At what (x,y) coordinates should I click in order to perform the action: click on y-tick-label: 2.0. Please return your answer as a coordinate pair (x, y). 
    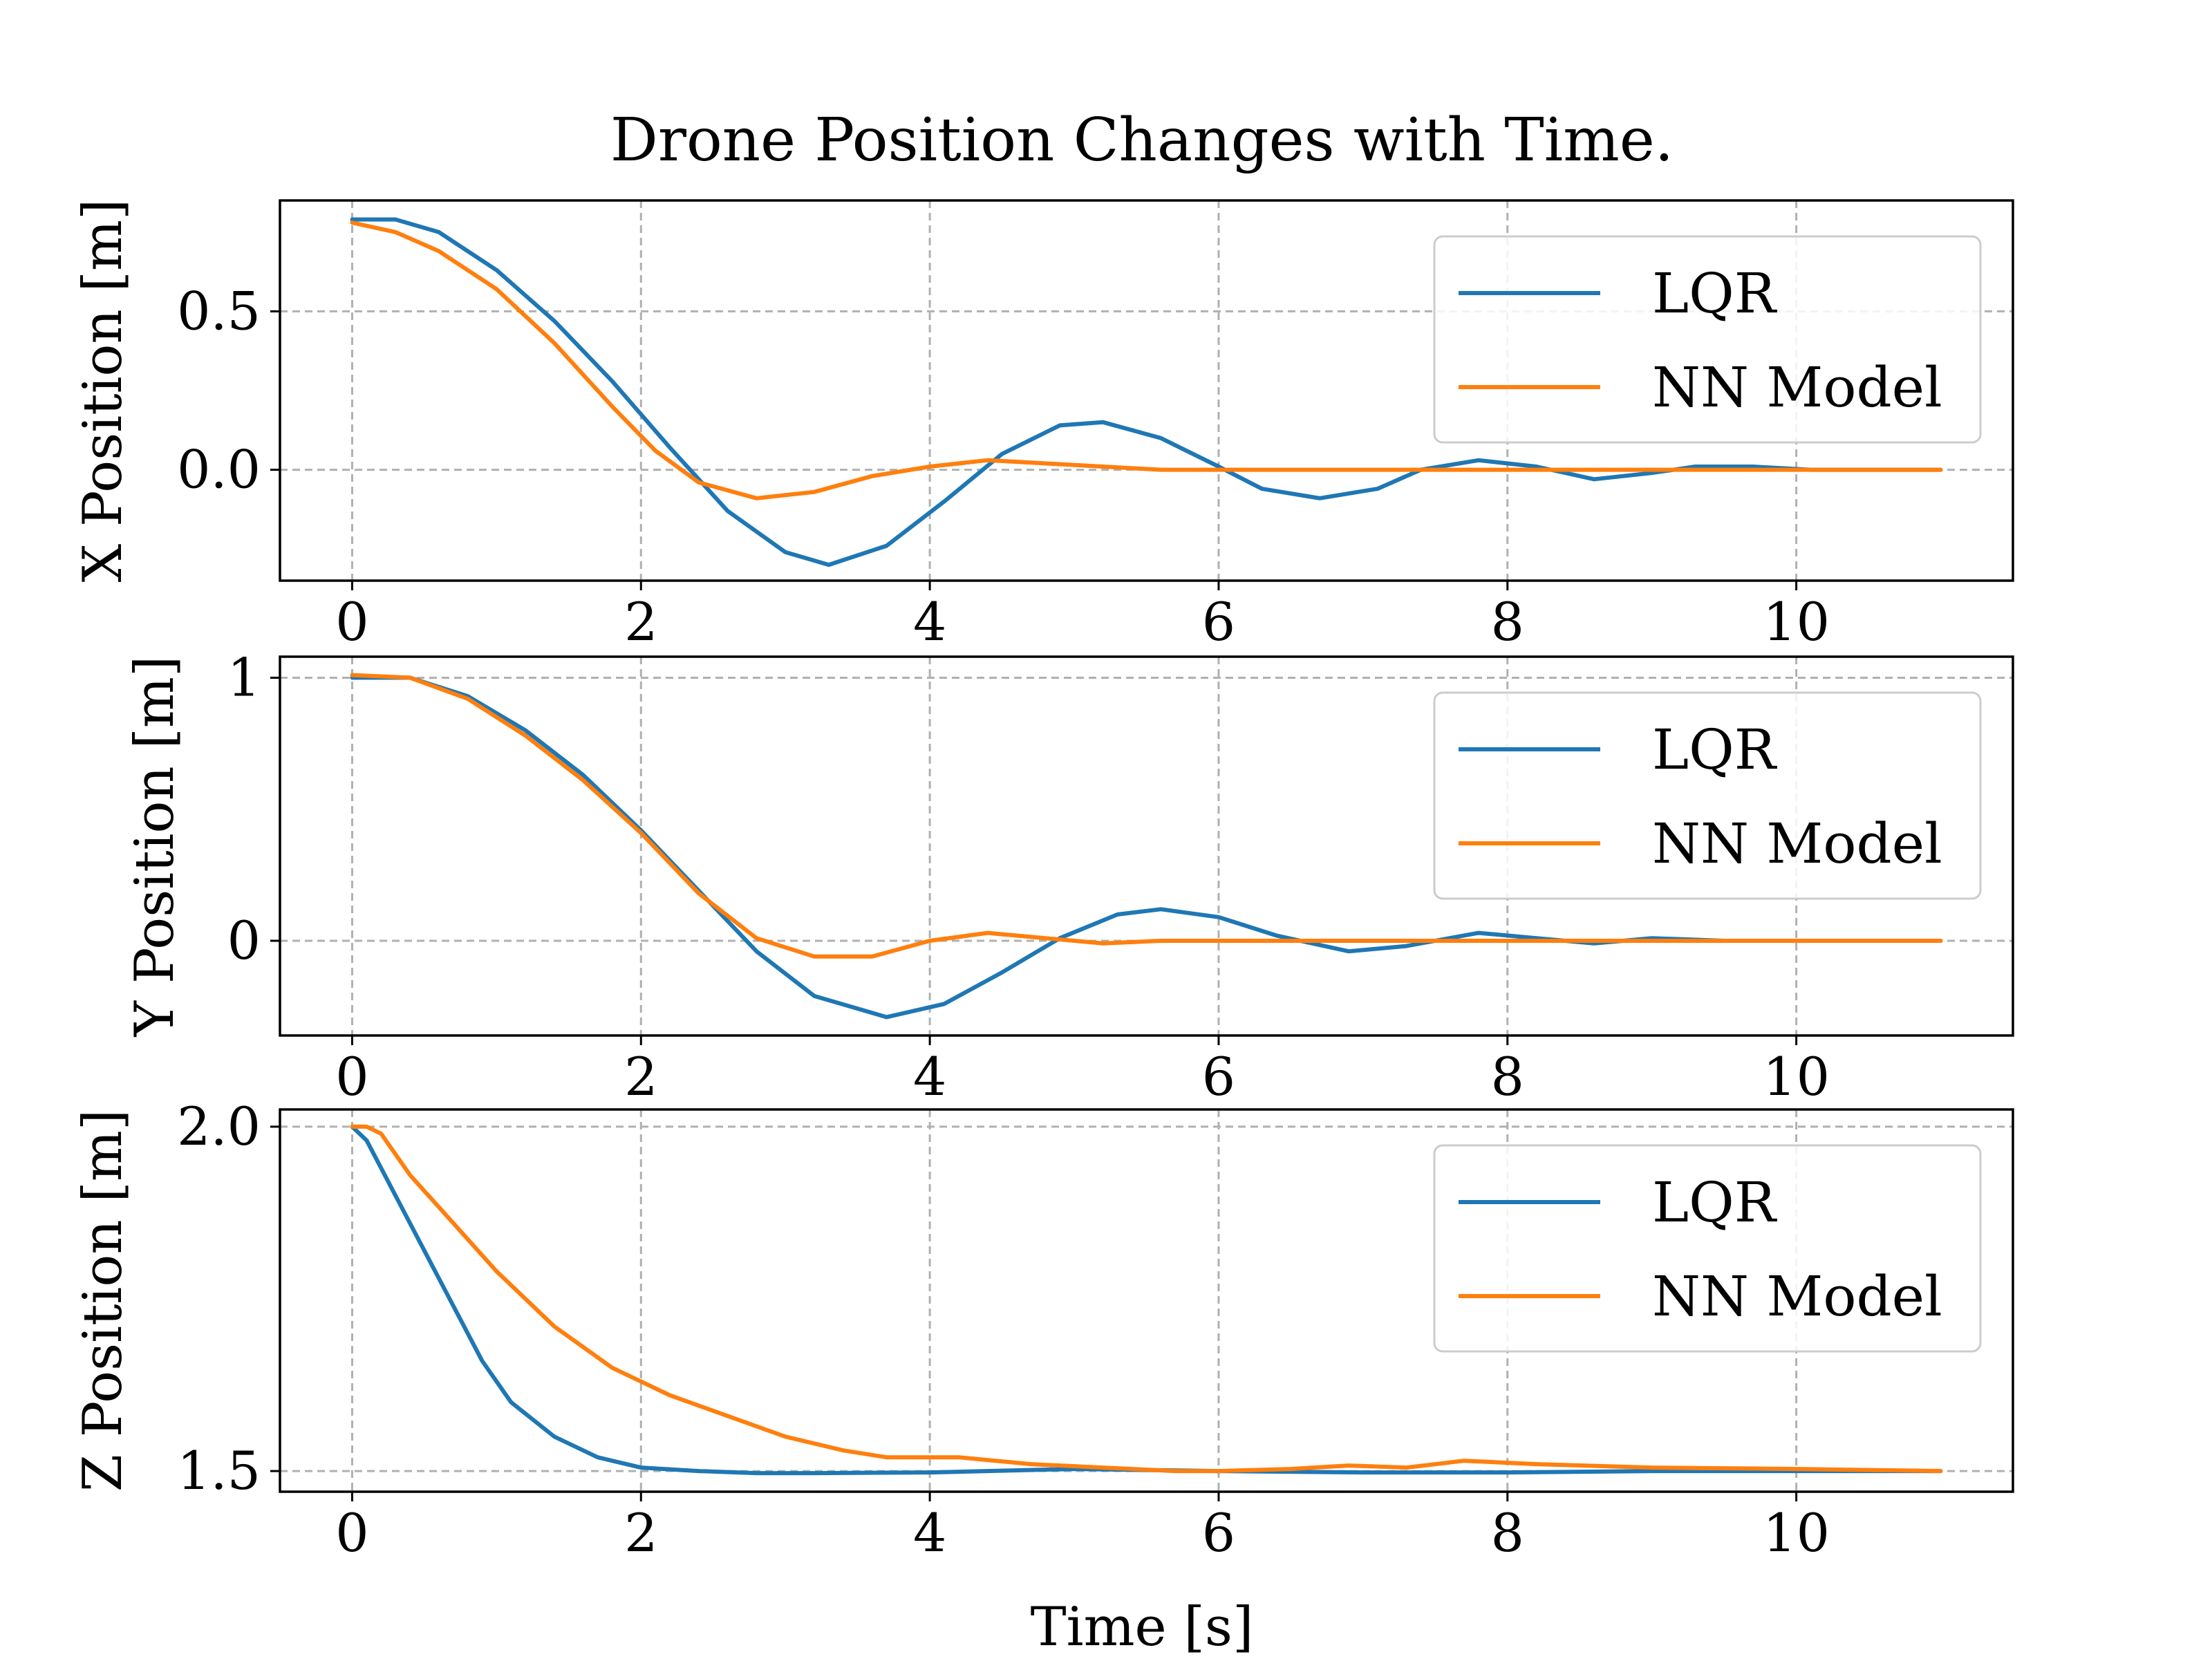
    Looking at the image, I should click on (219, 1126).